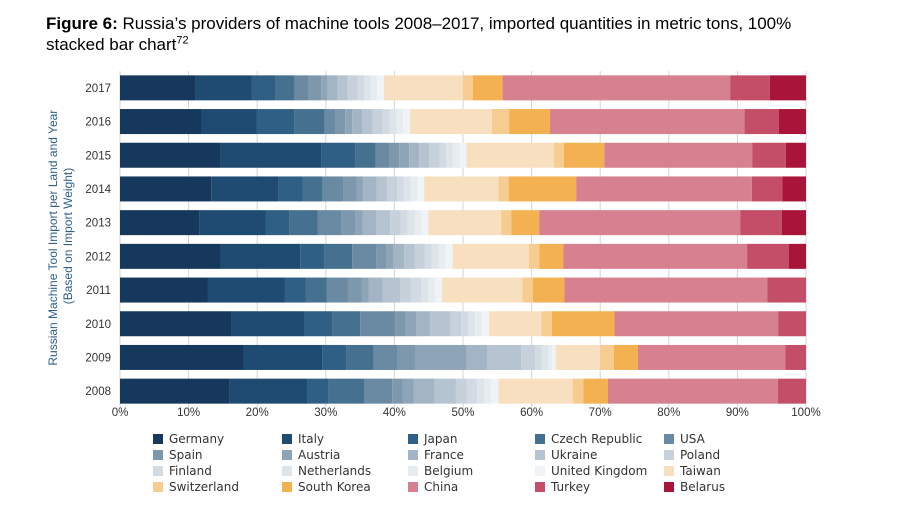  What do you see at coordinates (277, 223) in the screenshot?
I see `bar-segment-2013-japan` at bounding box center [277, 223].